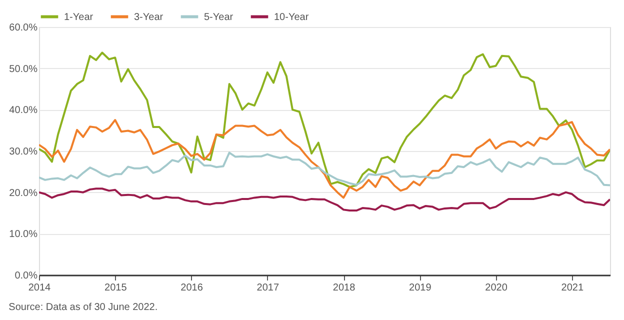  What do you see at coordinates (23, 152) in the screenshot?
I see `y-tick-label: 30.0%` at bounding box center [23, 152].